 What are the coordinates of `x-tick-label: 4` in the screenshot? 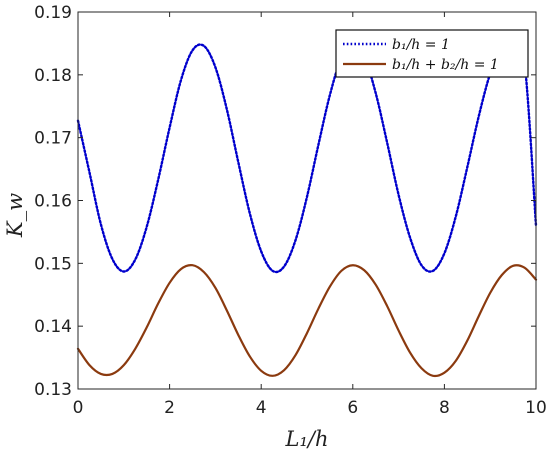 It's located at (261, 408).